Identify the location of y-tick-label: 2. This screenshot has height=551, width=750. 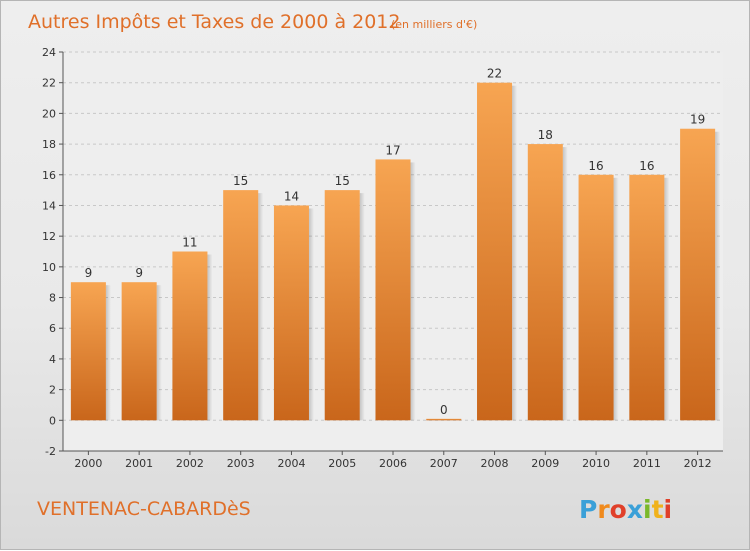
(52, 390).